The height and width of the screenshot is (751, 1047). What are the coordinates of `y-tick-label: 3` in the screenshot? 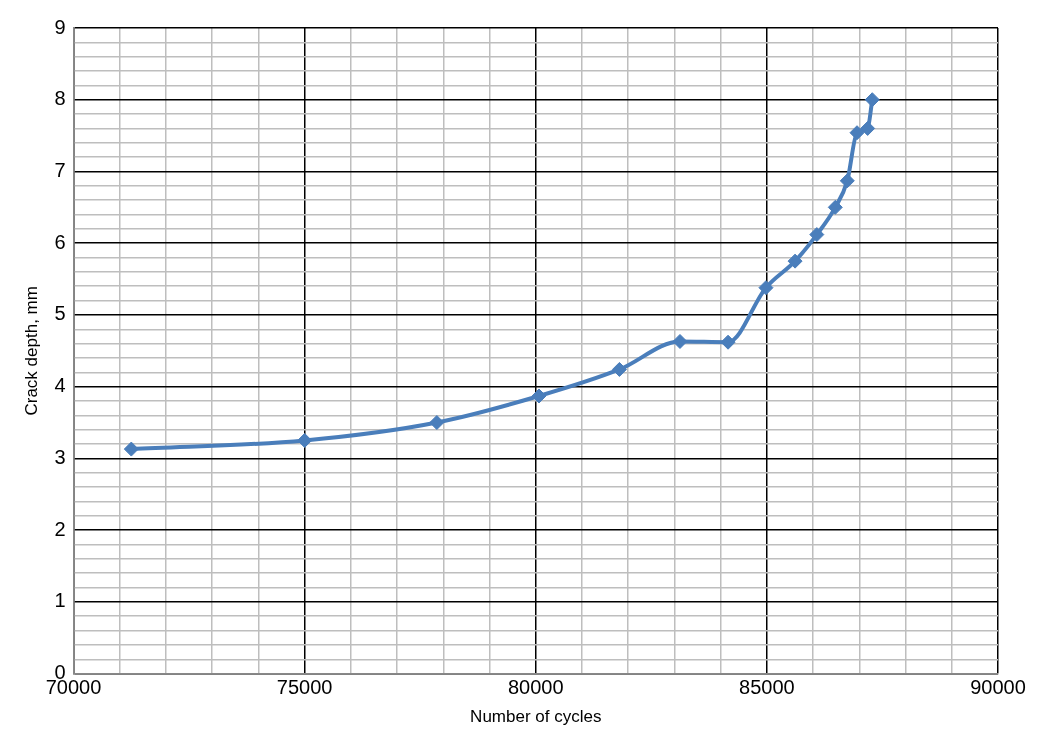 It's located at (60, 456).